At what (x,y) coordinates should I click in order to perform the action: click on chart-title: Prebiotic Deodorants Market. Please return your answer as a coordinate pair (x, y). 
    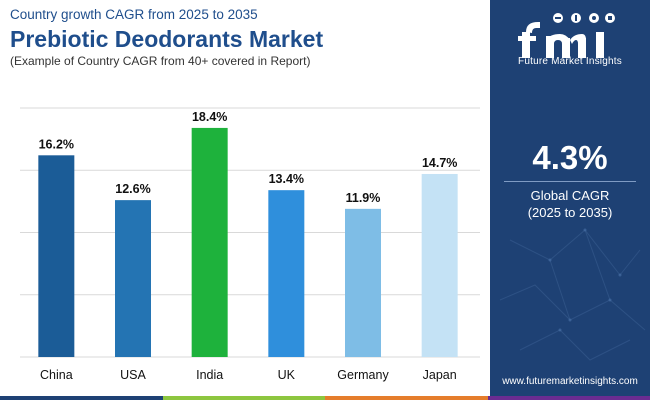
    Looking at the image, I should click on (167, 39).